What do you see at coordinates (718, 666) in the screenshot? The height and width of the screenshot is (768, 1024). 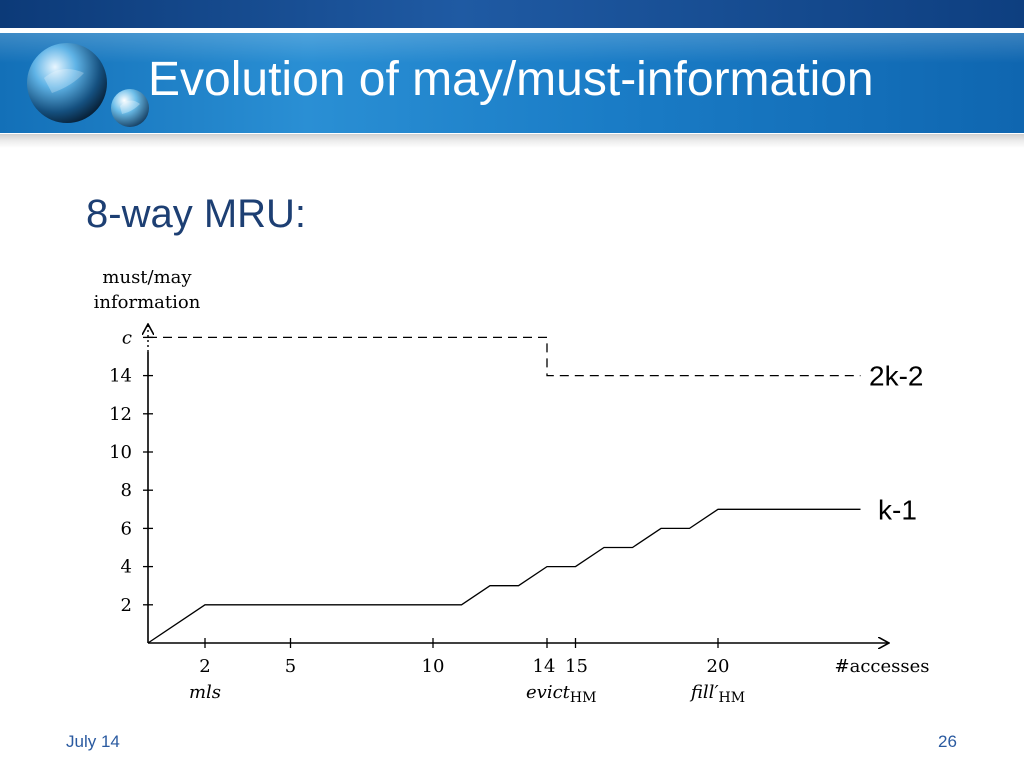 I see `x-tick-label-20: 20` at bounding box center [718, 666].